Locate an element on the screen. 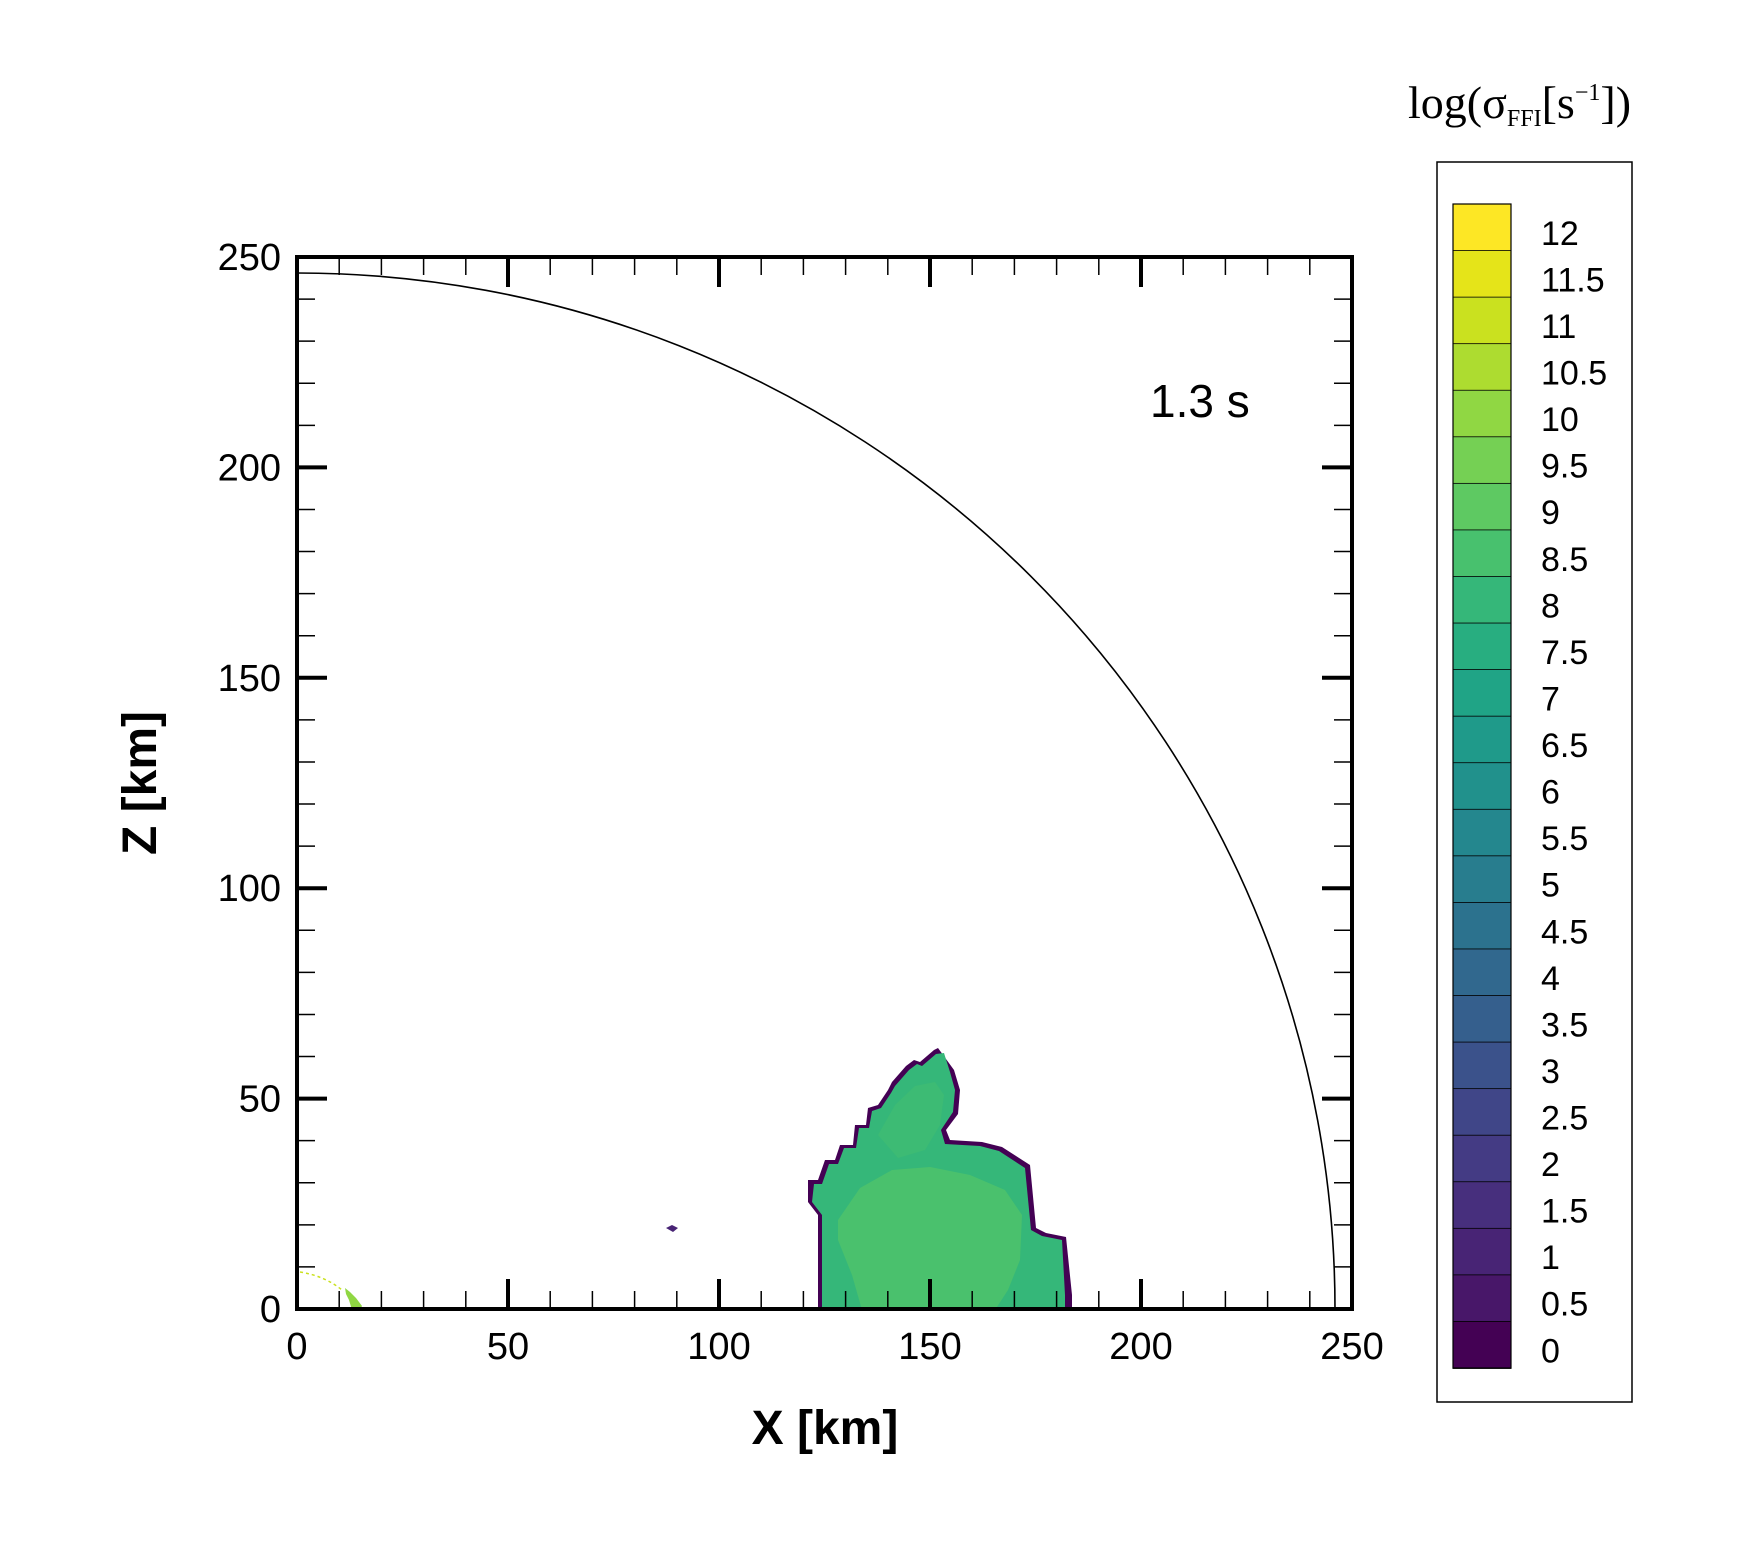 The width and height of the screenshot is (1747, 1553). inner-blob-upper is located at coordinates (911, 1120).